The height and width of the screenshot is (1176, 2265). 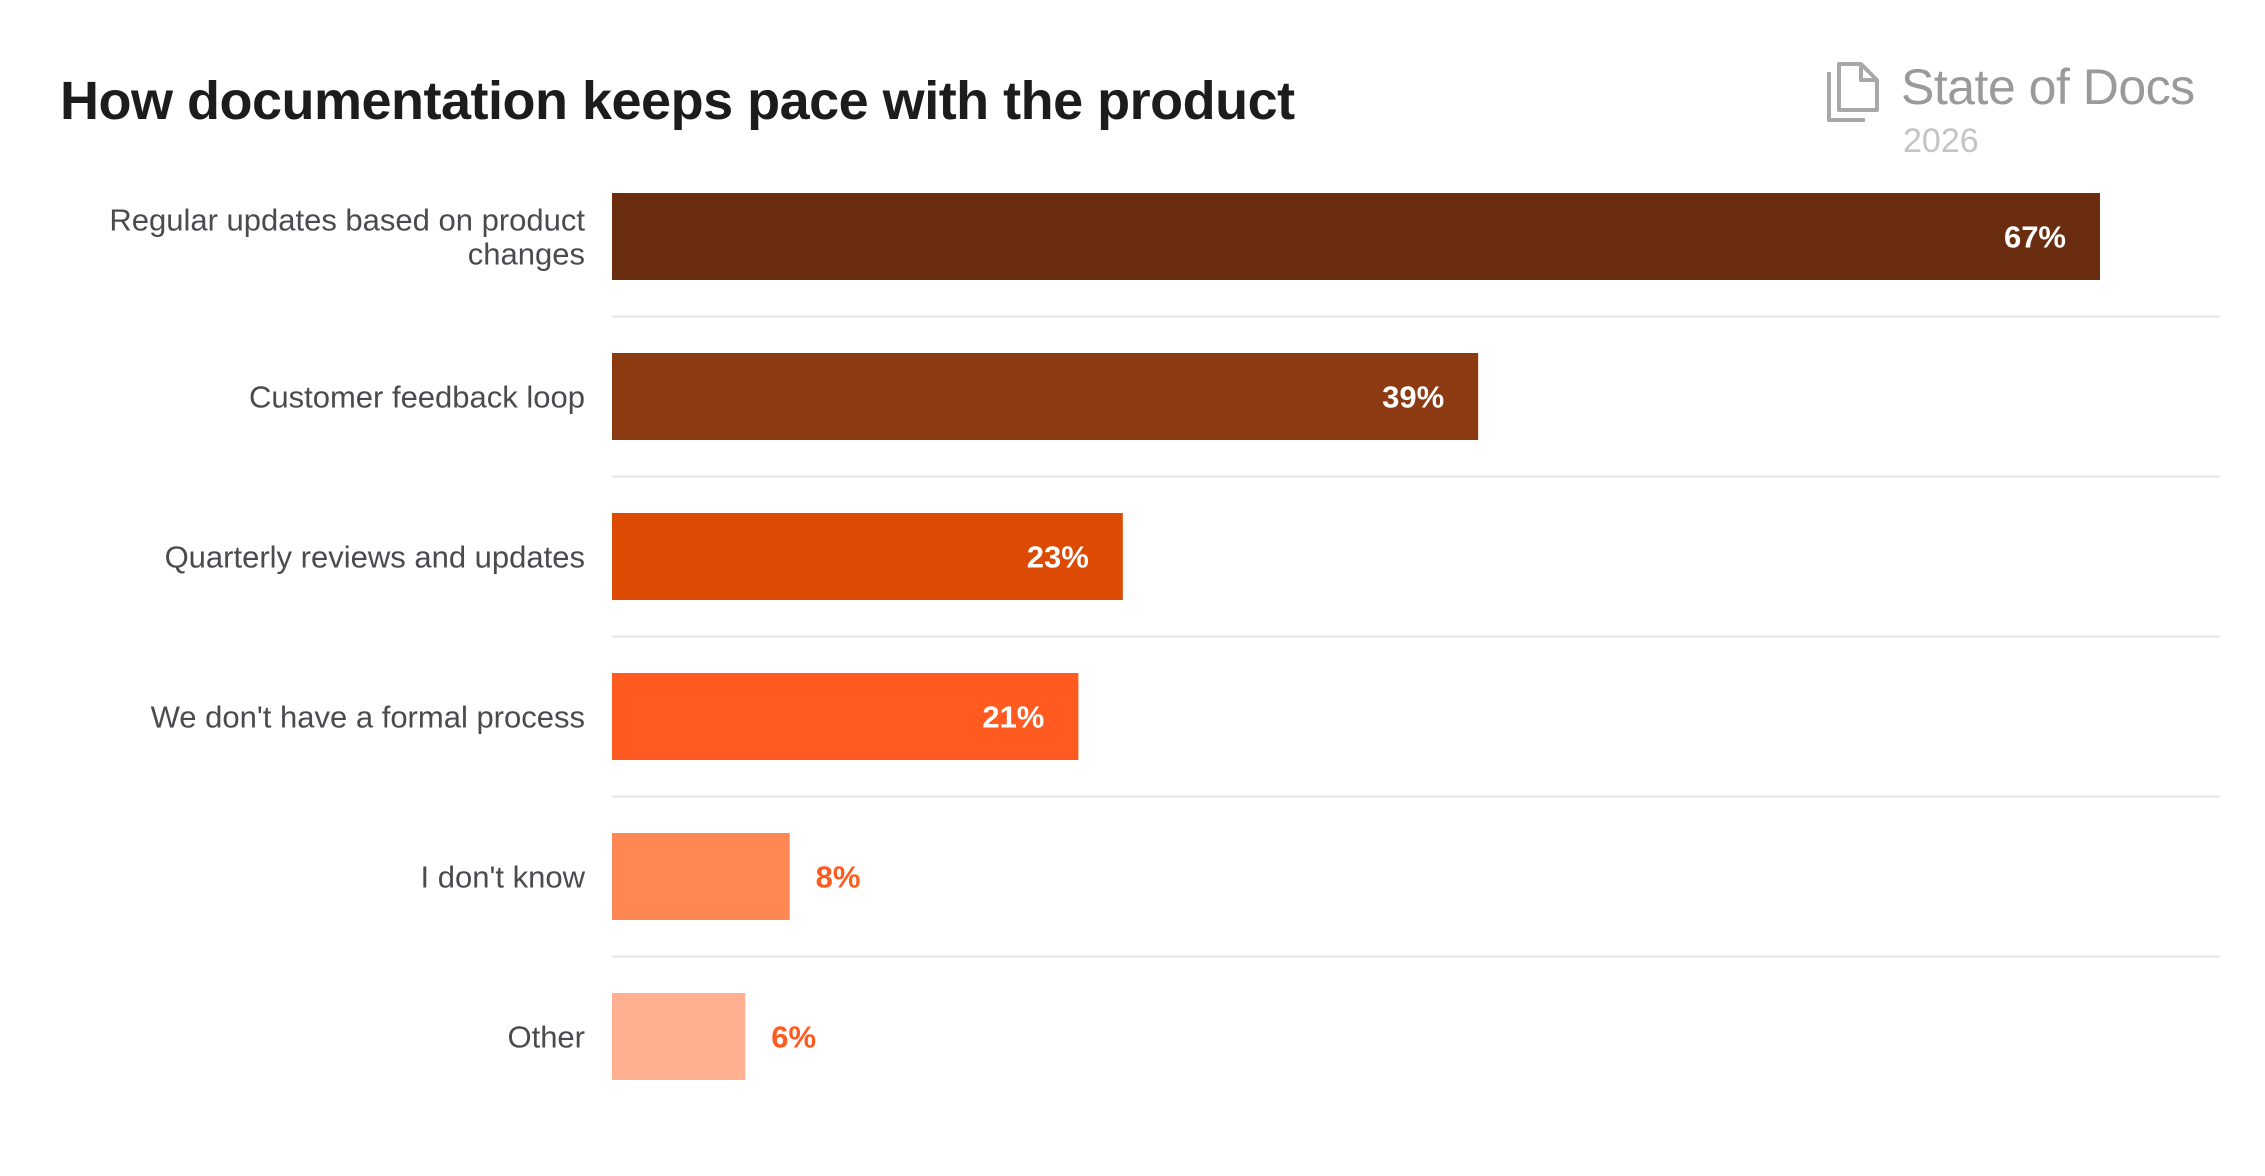 What do you see at coordinates (1853, 92) in the screenshot?
I see `stacked-documents-icon` at bounding box center [1853, 92].